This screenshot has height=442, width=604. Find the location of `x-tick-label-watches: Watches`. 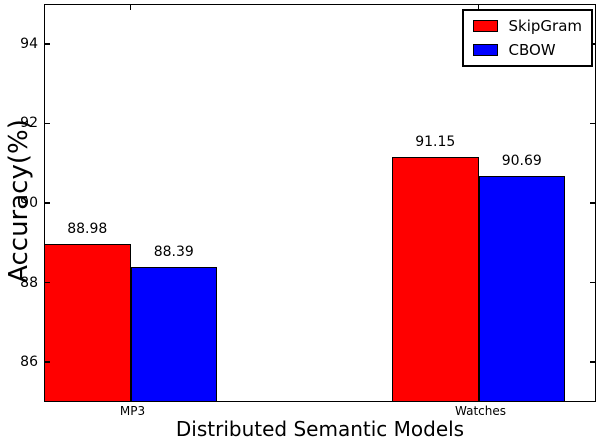

x-tick-label-watches: Watches is located at coordinates (480, 411).